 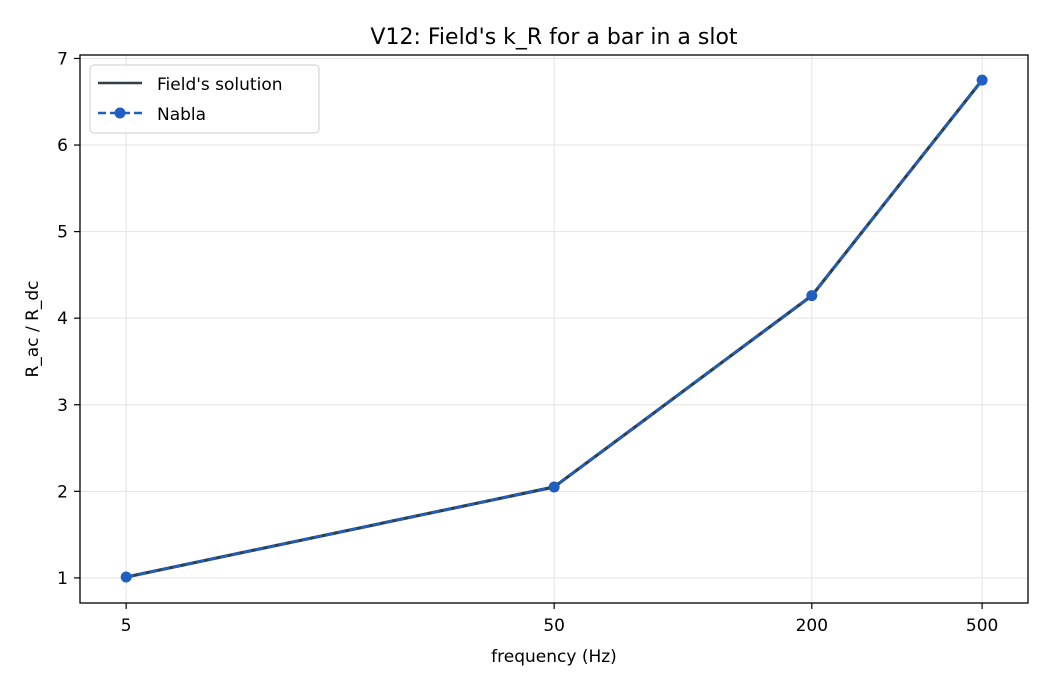 What do you see at coordinates (62, 59) in the screenshot?
I see `y-tick-label: 7` at bounding box center [62, 59].